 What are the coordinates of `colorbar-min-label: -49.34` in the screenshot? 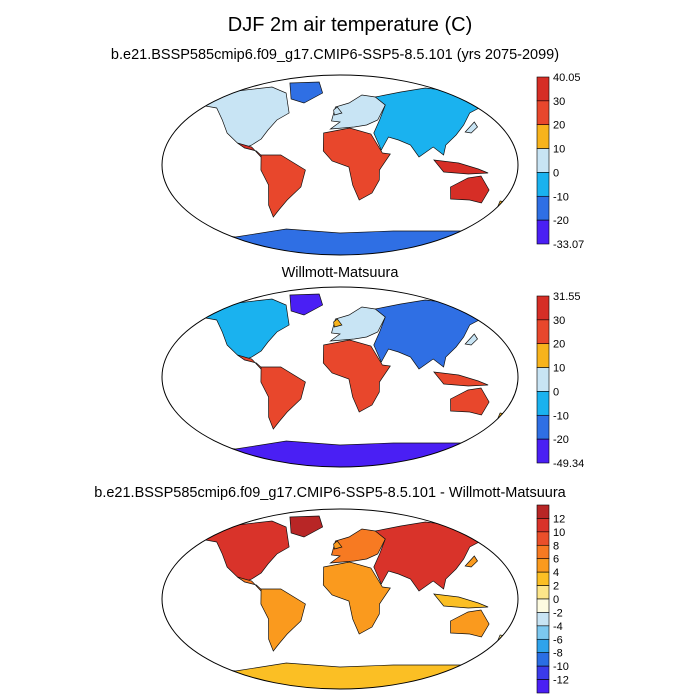 It's located at (568, 464).